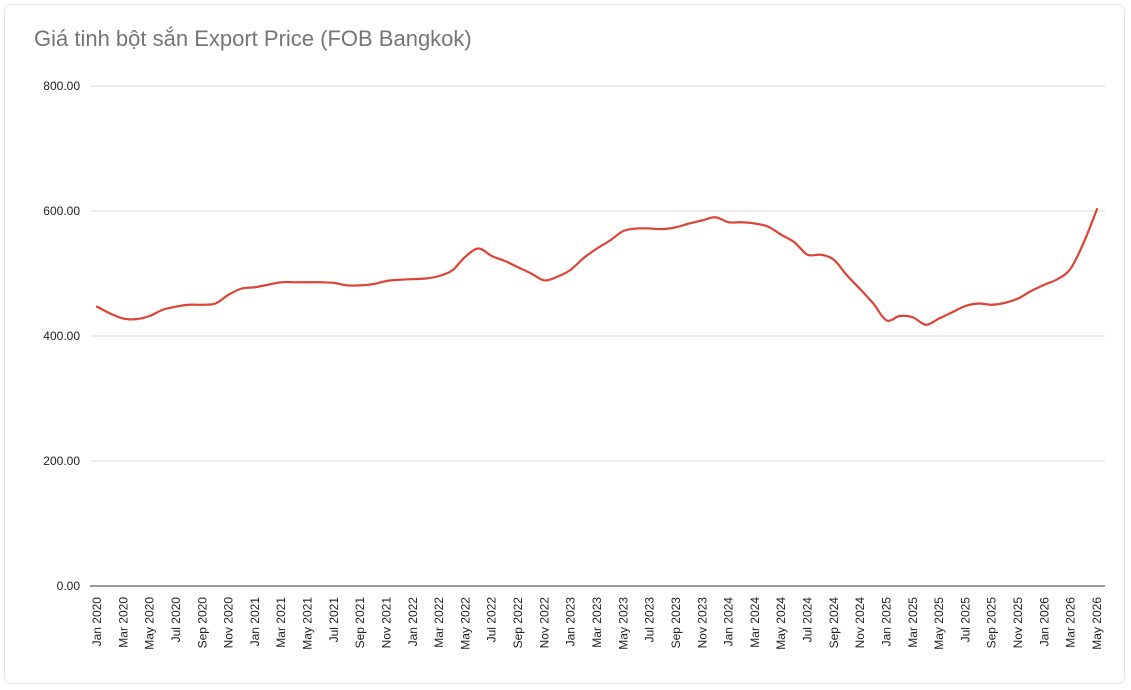 The image size is (1131, 690). I want to click on x-tick-label: Jul 2024, so click(808, 620).